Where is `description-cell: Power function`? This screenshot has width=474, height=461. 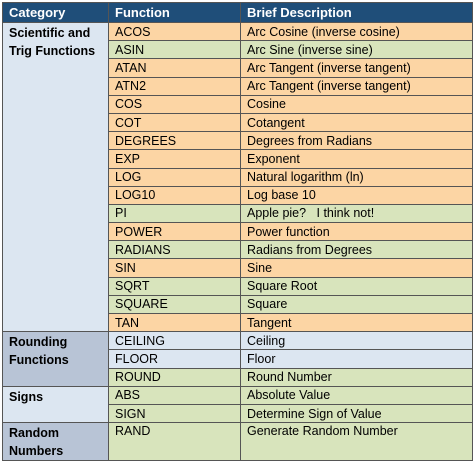
description-cell: Power function is located at coordinates (356, 232).